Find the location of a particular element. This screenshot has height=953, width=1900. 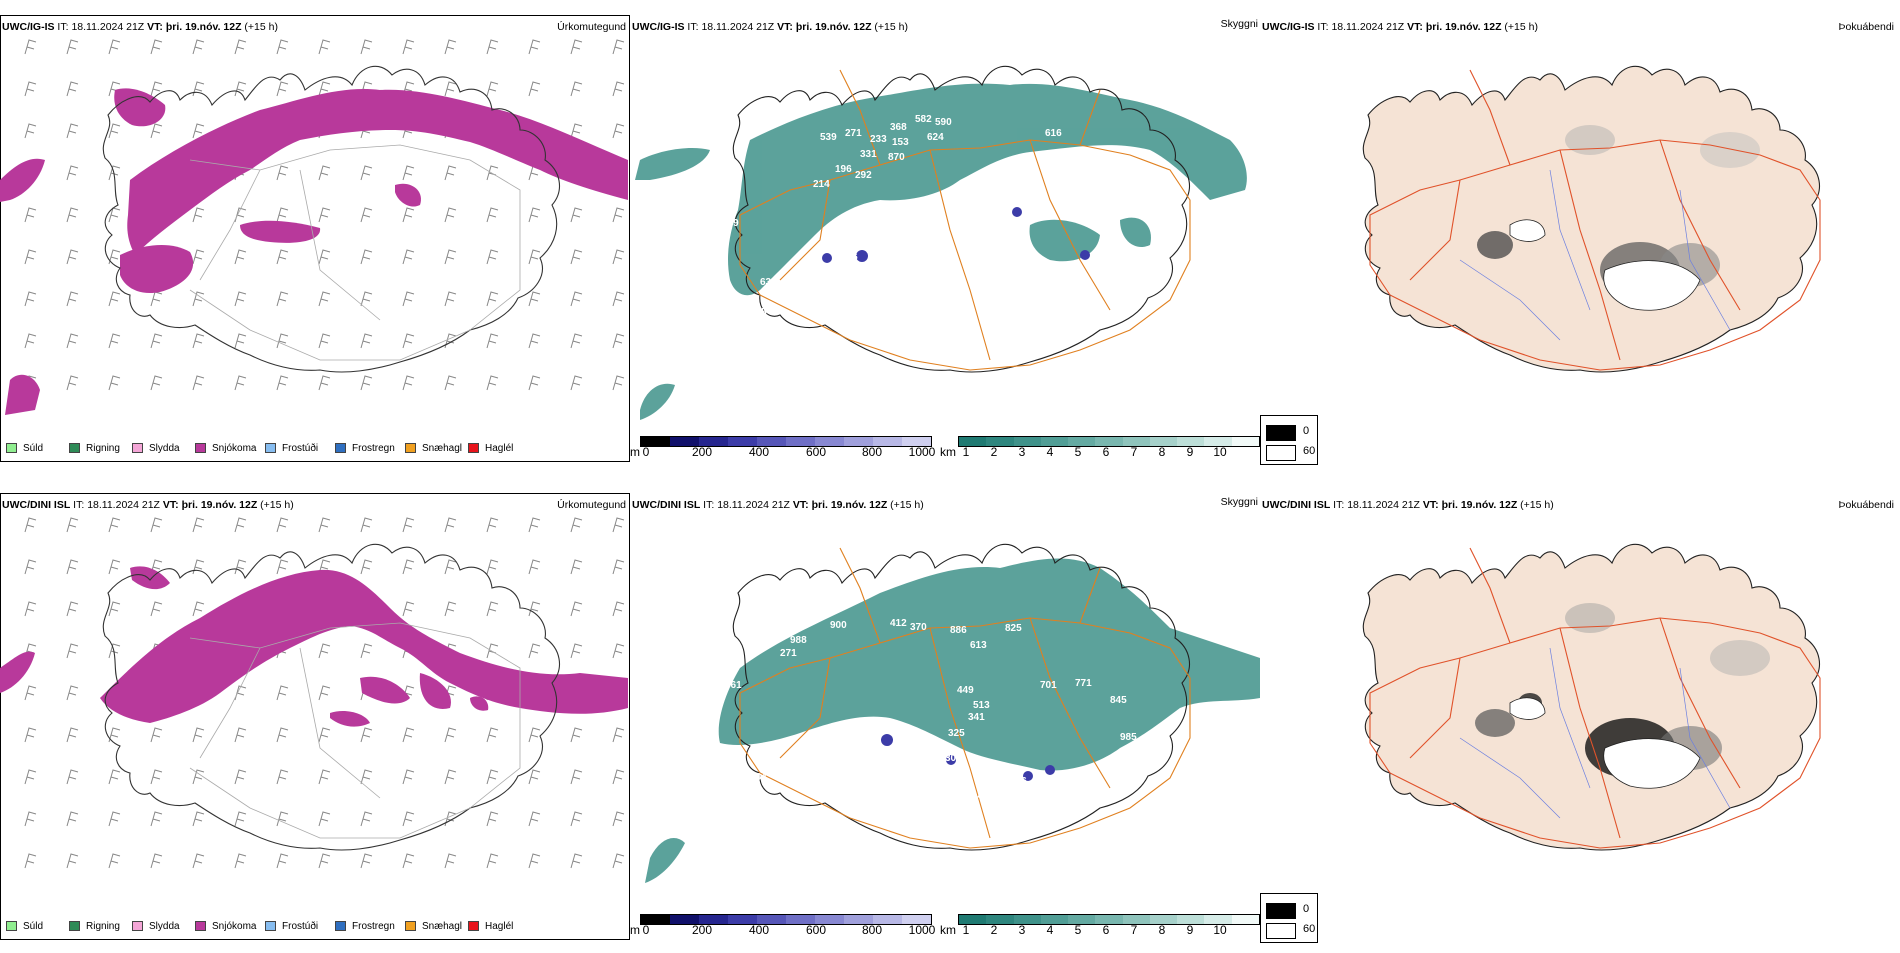

tick-label: 1 is located at coordinates (966, 930).